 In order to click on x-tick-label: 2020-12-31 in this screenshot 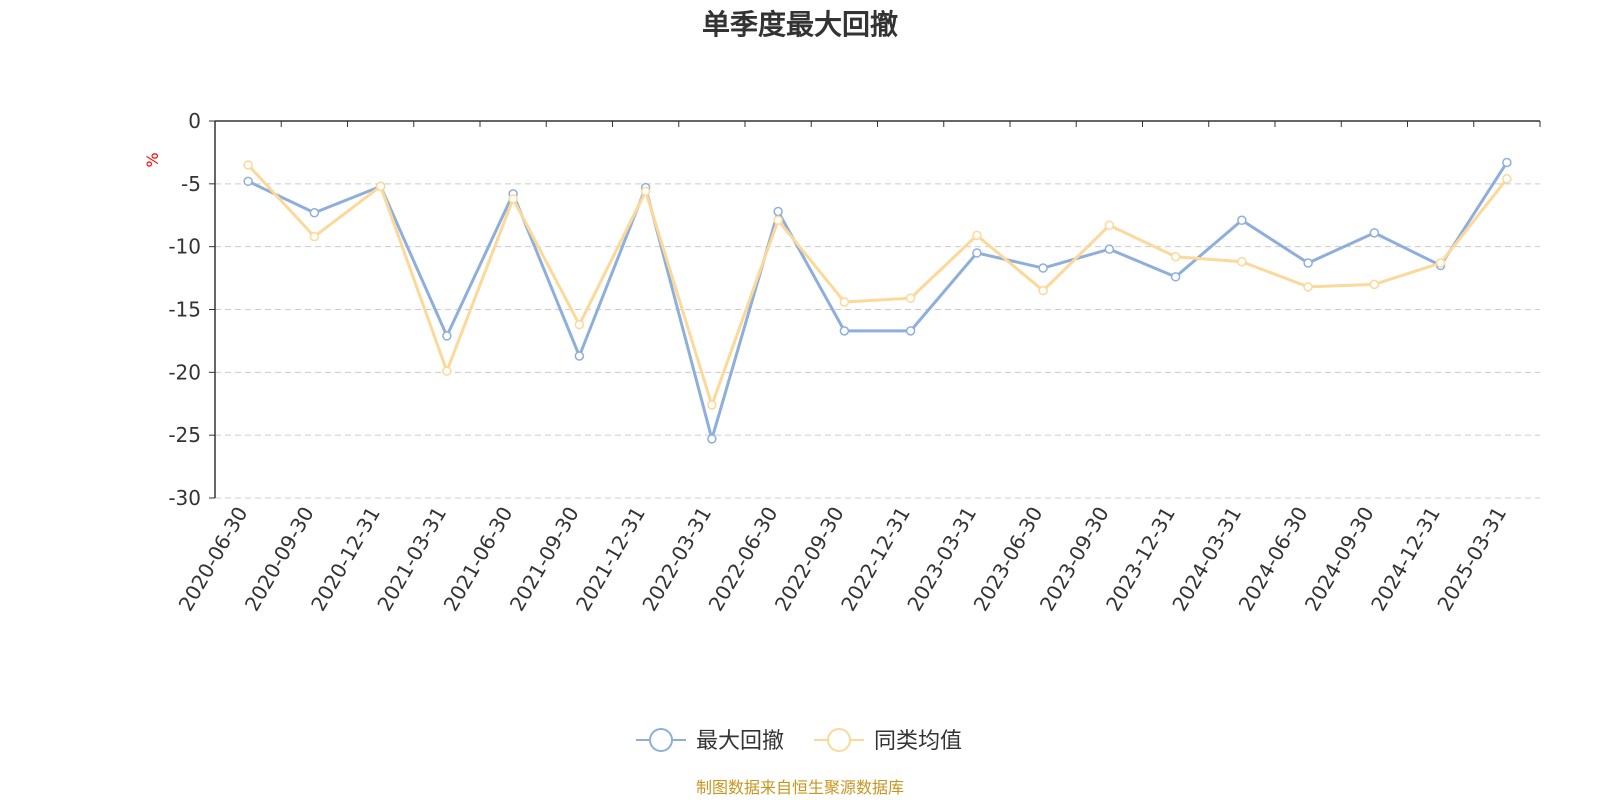, I will do `click(345, 559)`.